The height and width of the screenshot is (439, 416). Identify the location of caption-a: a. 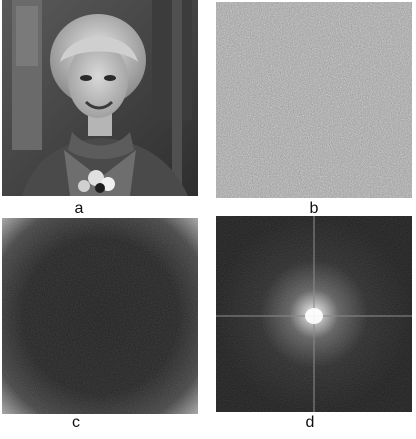
(79, 208).